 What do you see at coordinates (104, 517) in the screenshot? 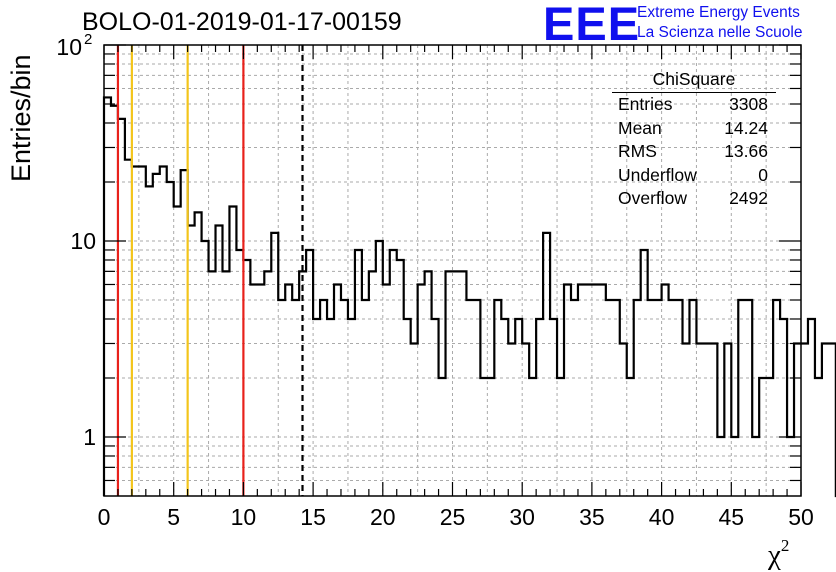
I see `x-tick-label: 0` at bounding box center [104, 517].